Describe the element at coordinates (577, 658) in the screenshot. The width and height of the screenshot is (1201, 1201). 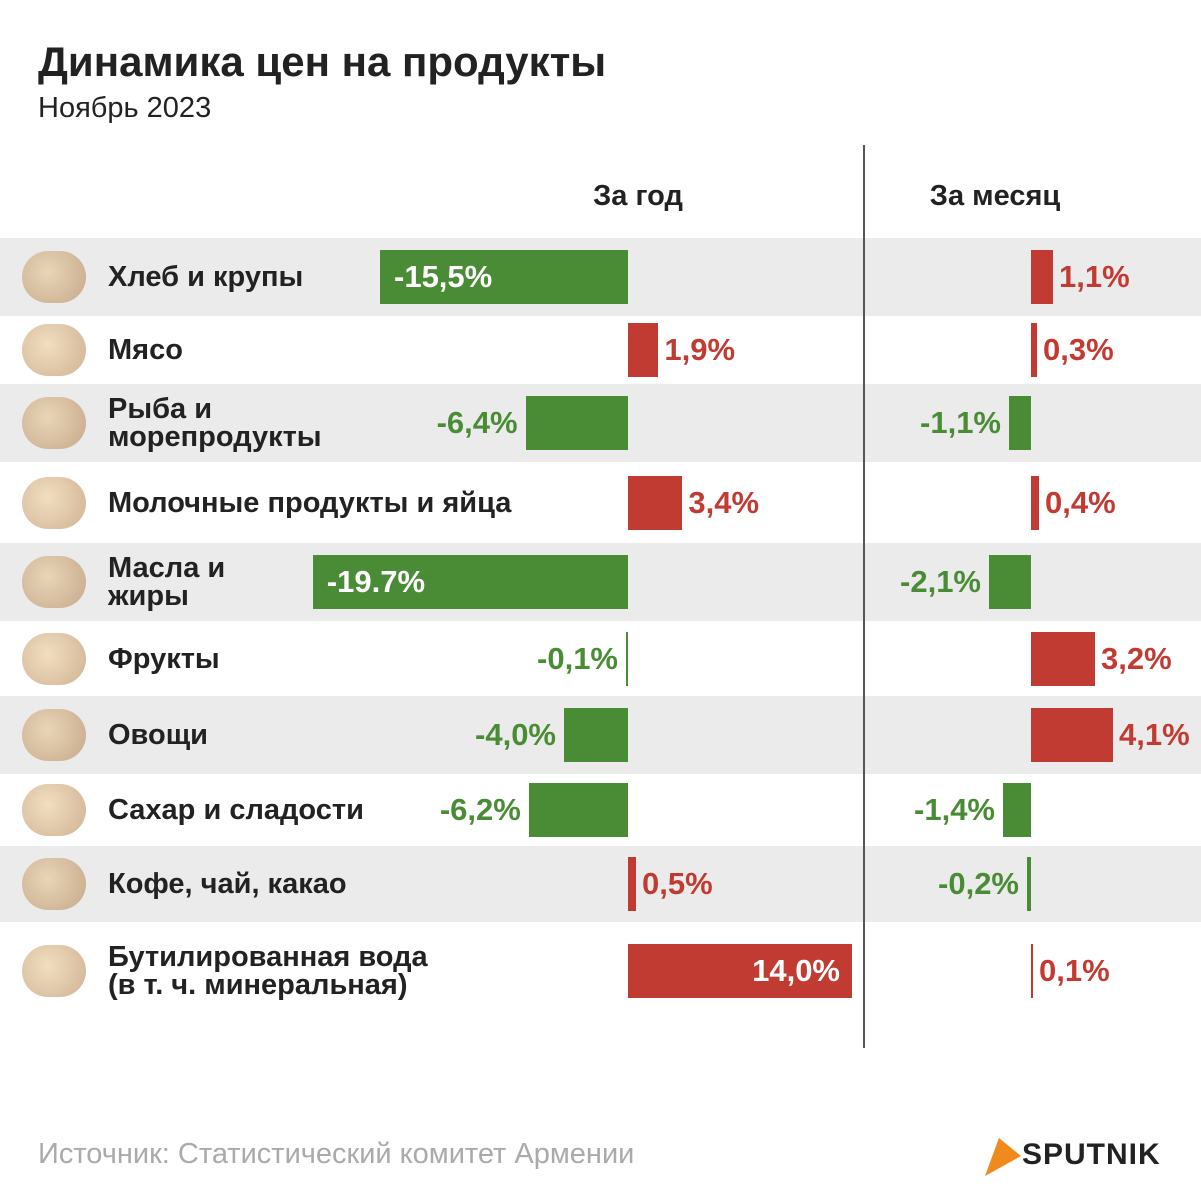
I see `value-label: -0,1%` at that location.